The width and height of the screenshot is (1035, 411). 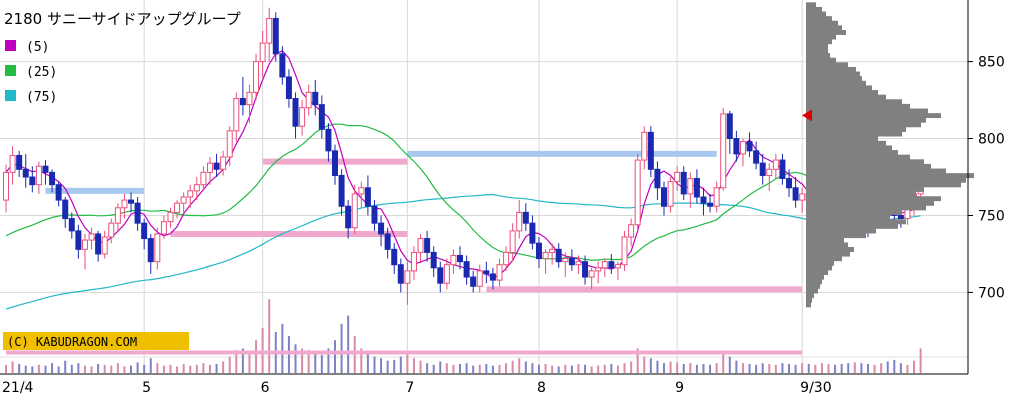 What do you see at coordinates (807, 115) in the screenshot?
I see `last-price-triangle` at bounding box center [807, 115].